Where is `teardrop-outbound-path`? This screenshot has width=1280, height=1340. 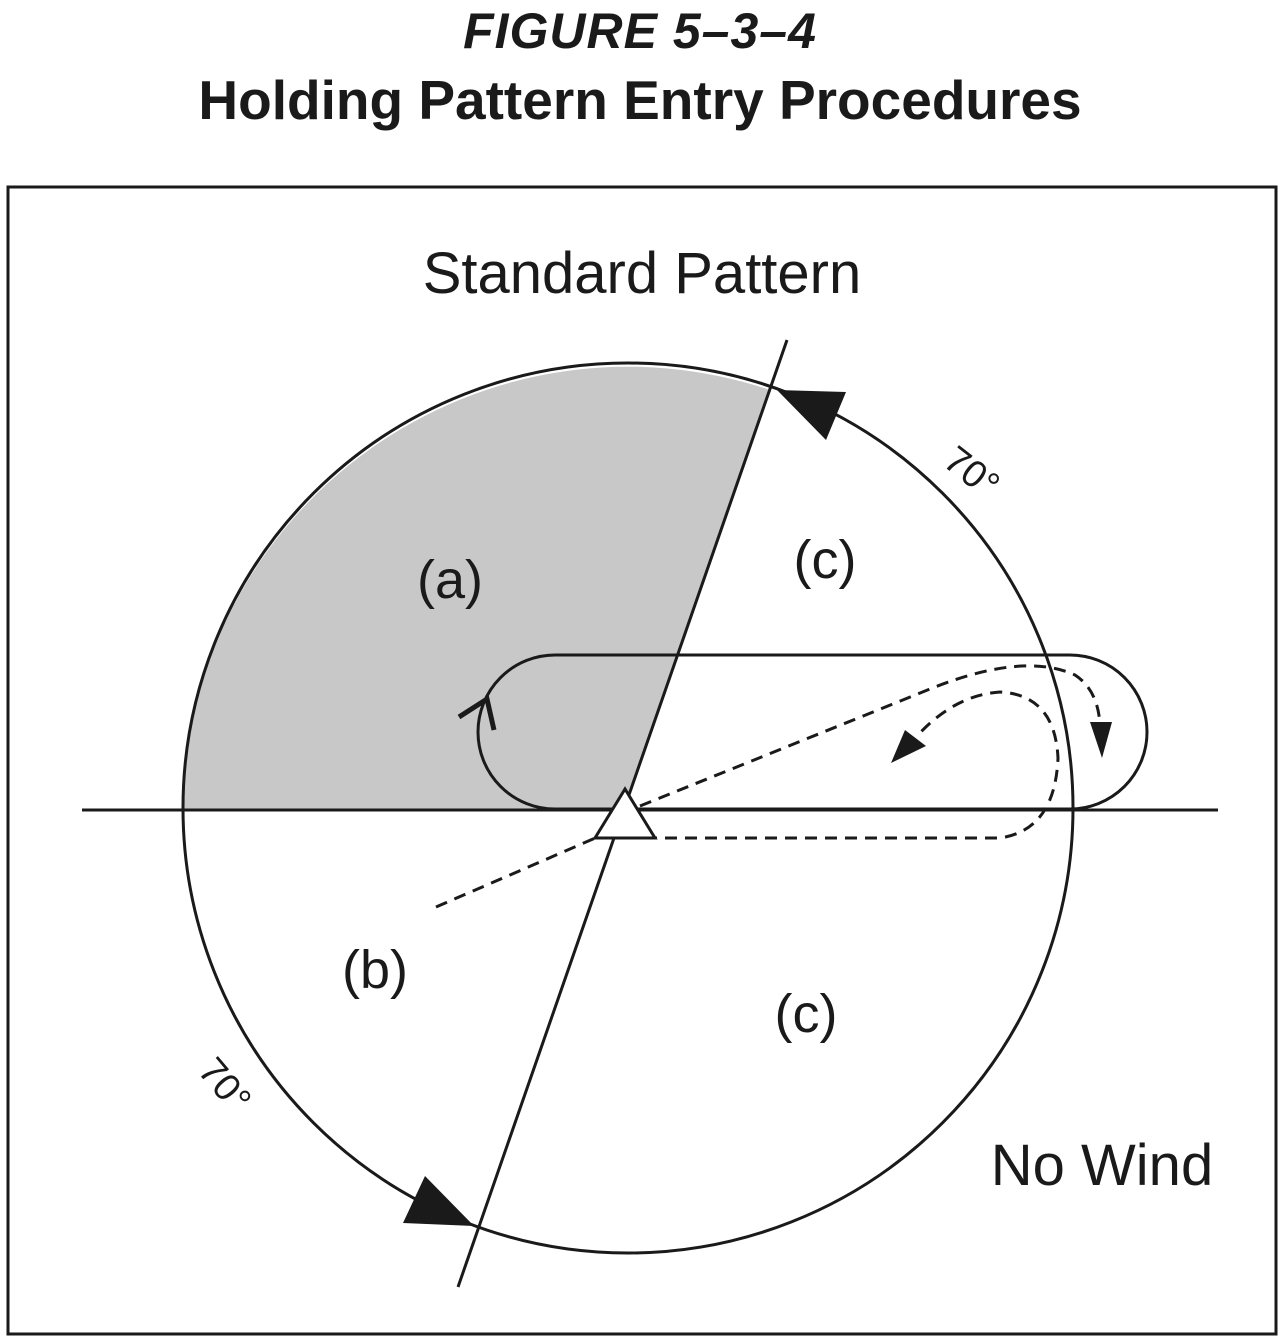 teardrop-outbound-path is located at coordinates (870, 736).